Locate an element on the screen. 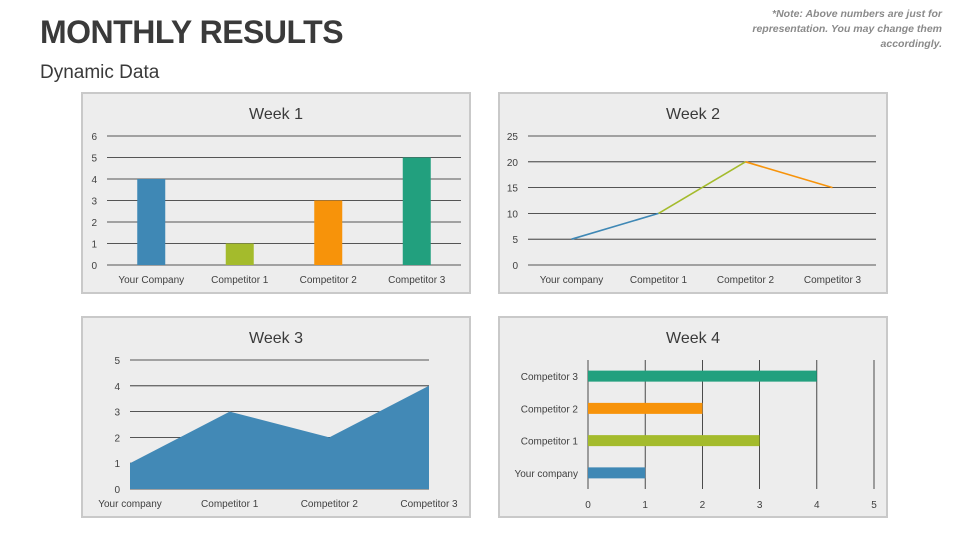  week2-y-tick-label: 10 is located at coordinates (513, 214).